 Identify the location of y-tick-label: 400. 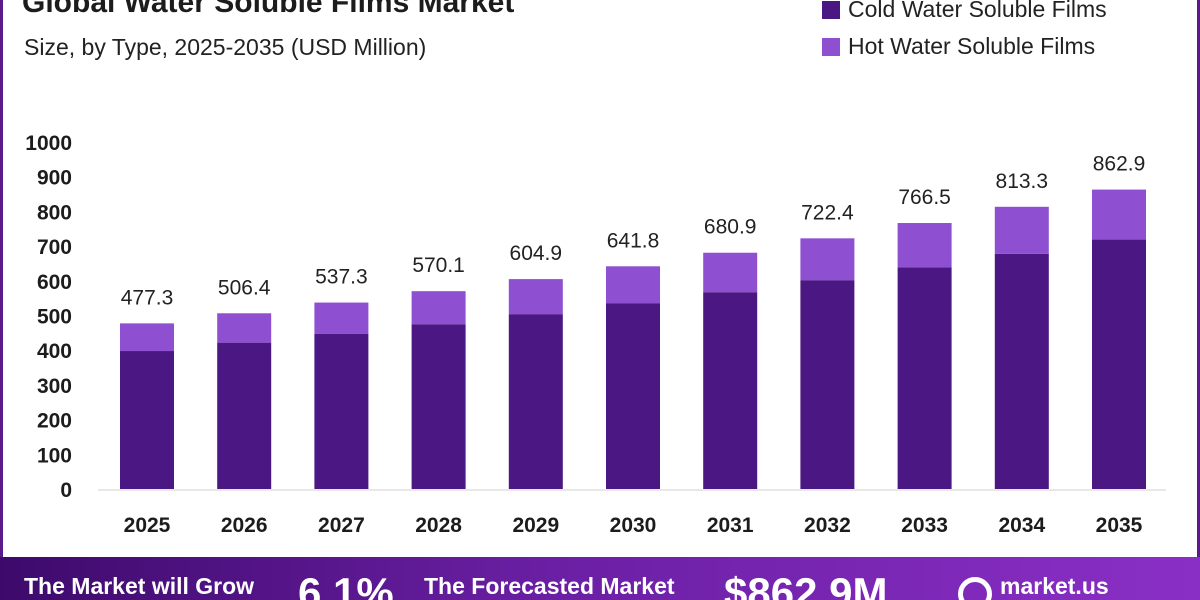
(54, 351).